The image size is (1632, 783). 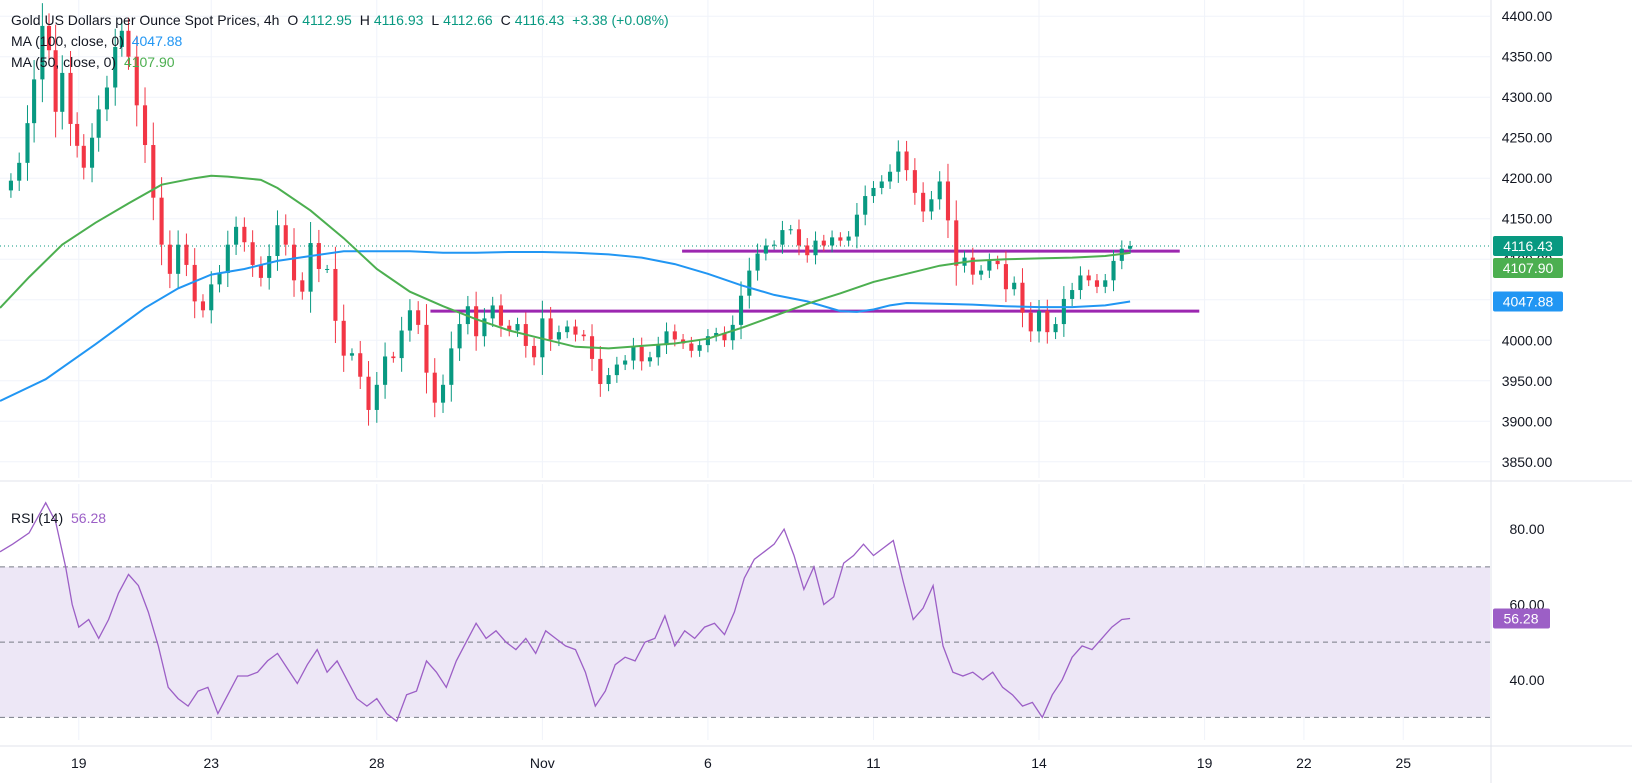 What do you see at coordinates (89, 518) in the screenshot?
I see `rsi-value: 56.28` at bounding box center [89, 518].